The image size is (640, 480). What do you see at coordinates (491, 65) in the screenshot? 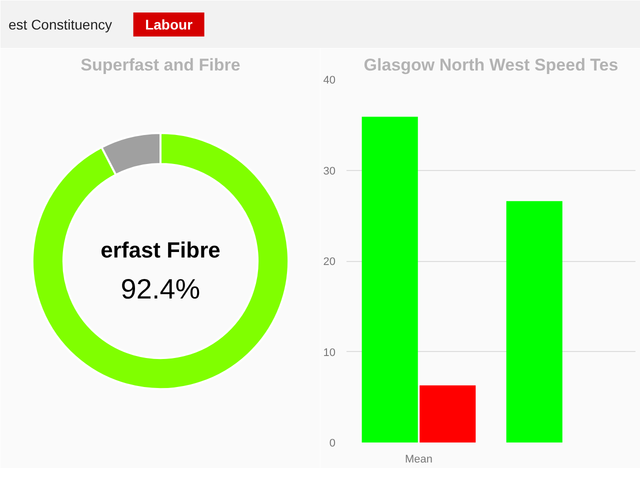
I see `chart-title: Glasgow North West Speed Tes` at bounding box center [491, 65].